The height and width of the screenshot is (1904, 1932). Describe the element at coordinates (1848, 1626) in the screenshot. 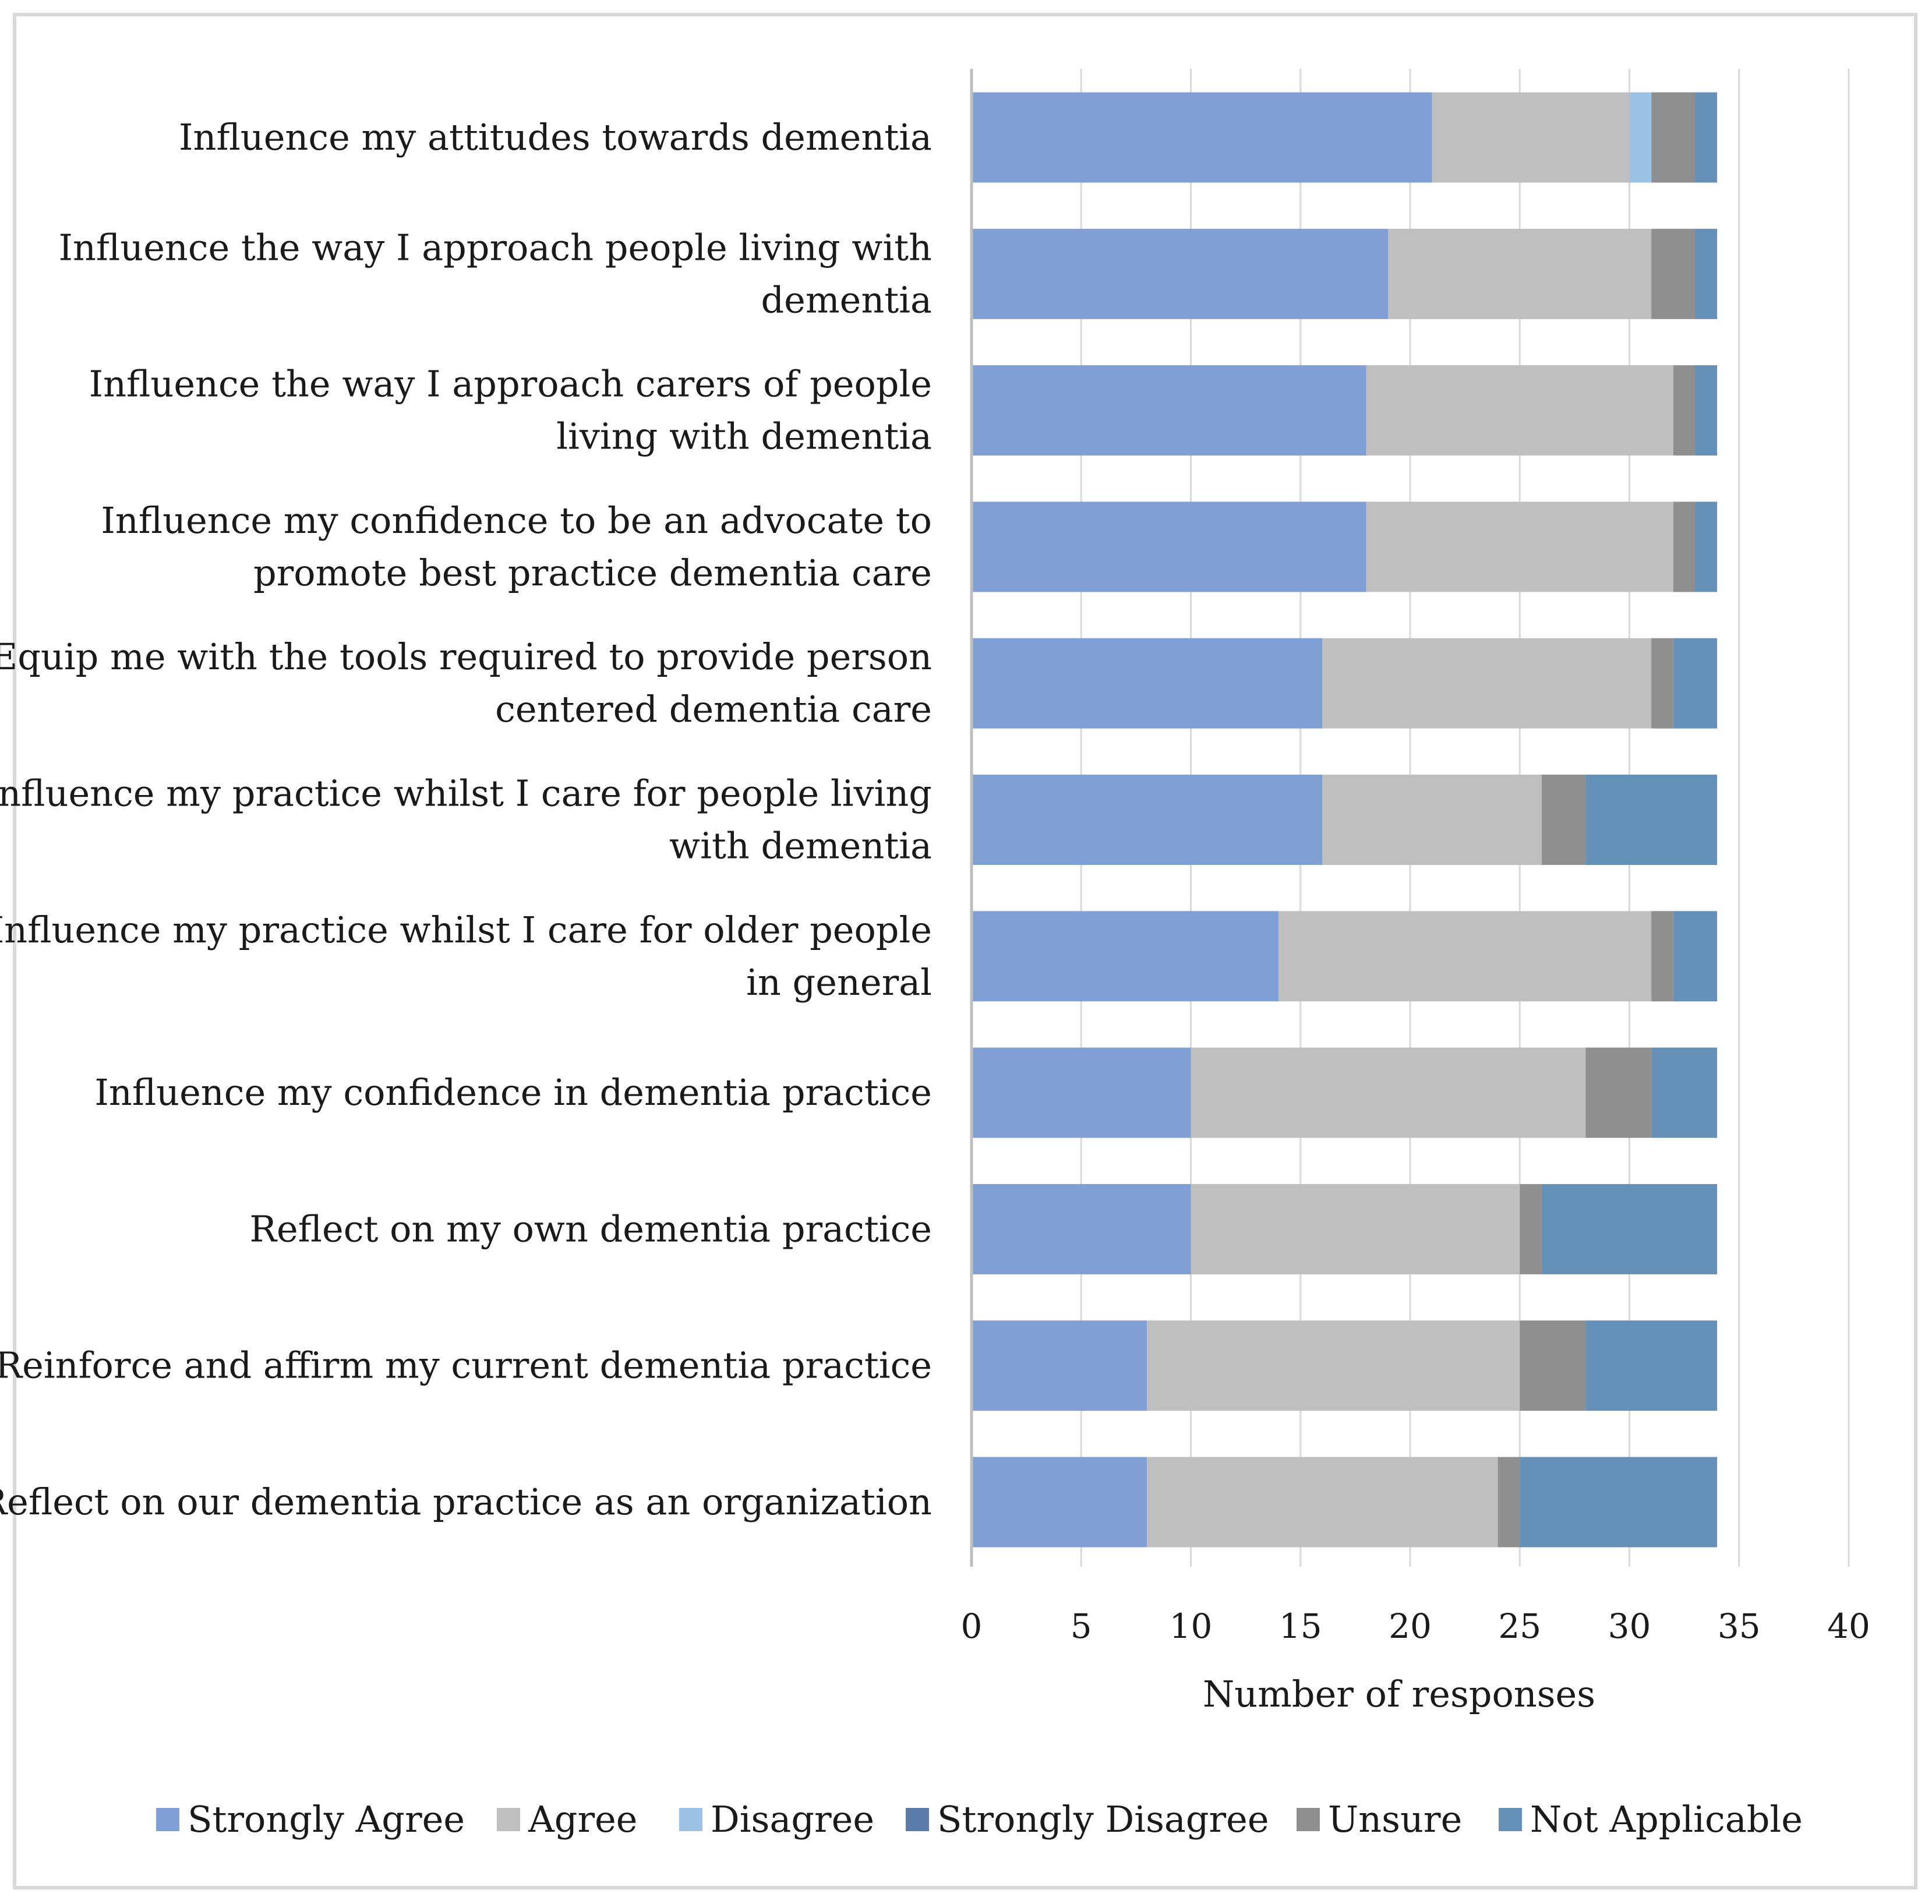

I see `tick-label-40: 40` at that location.